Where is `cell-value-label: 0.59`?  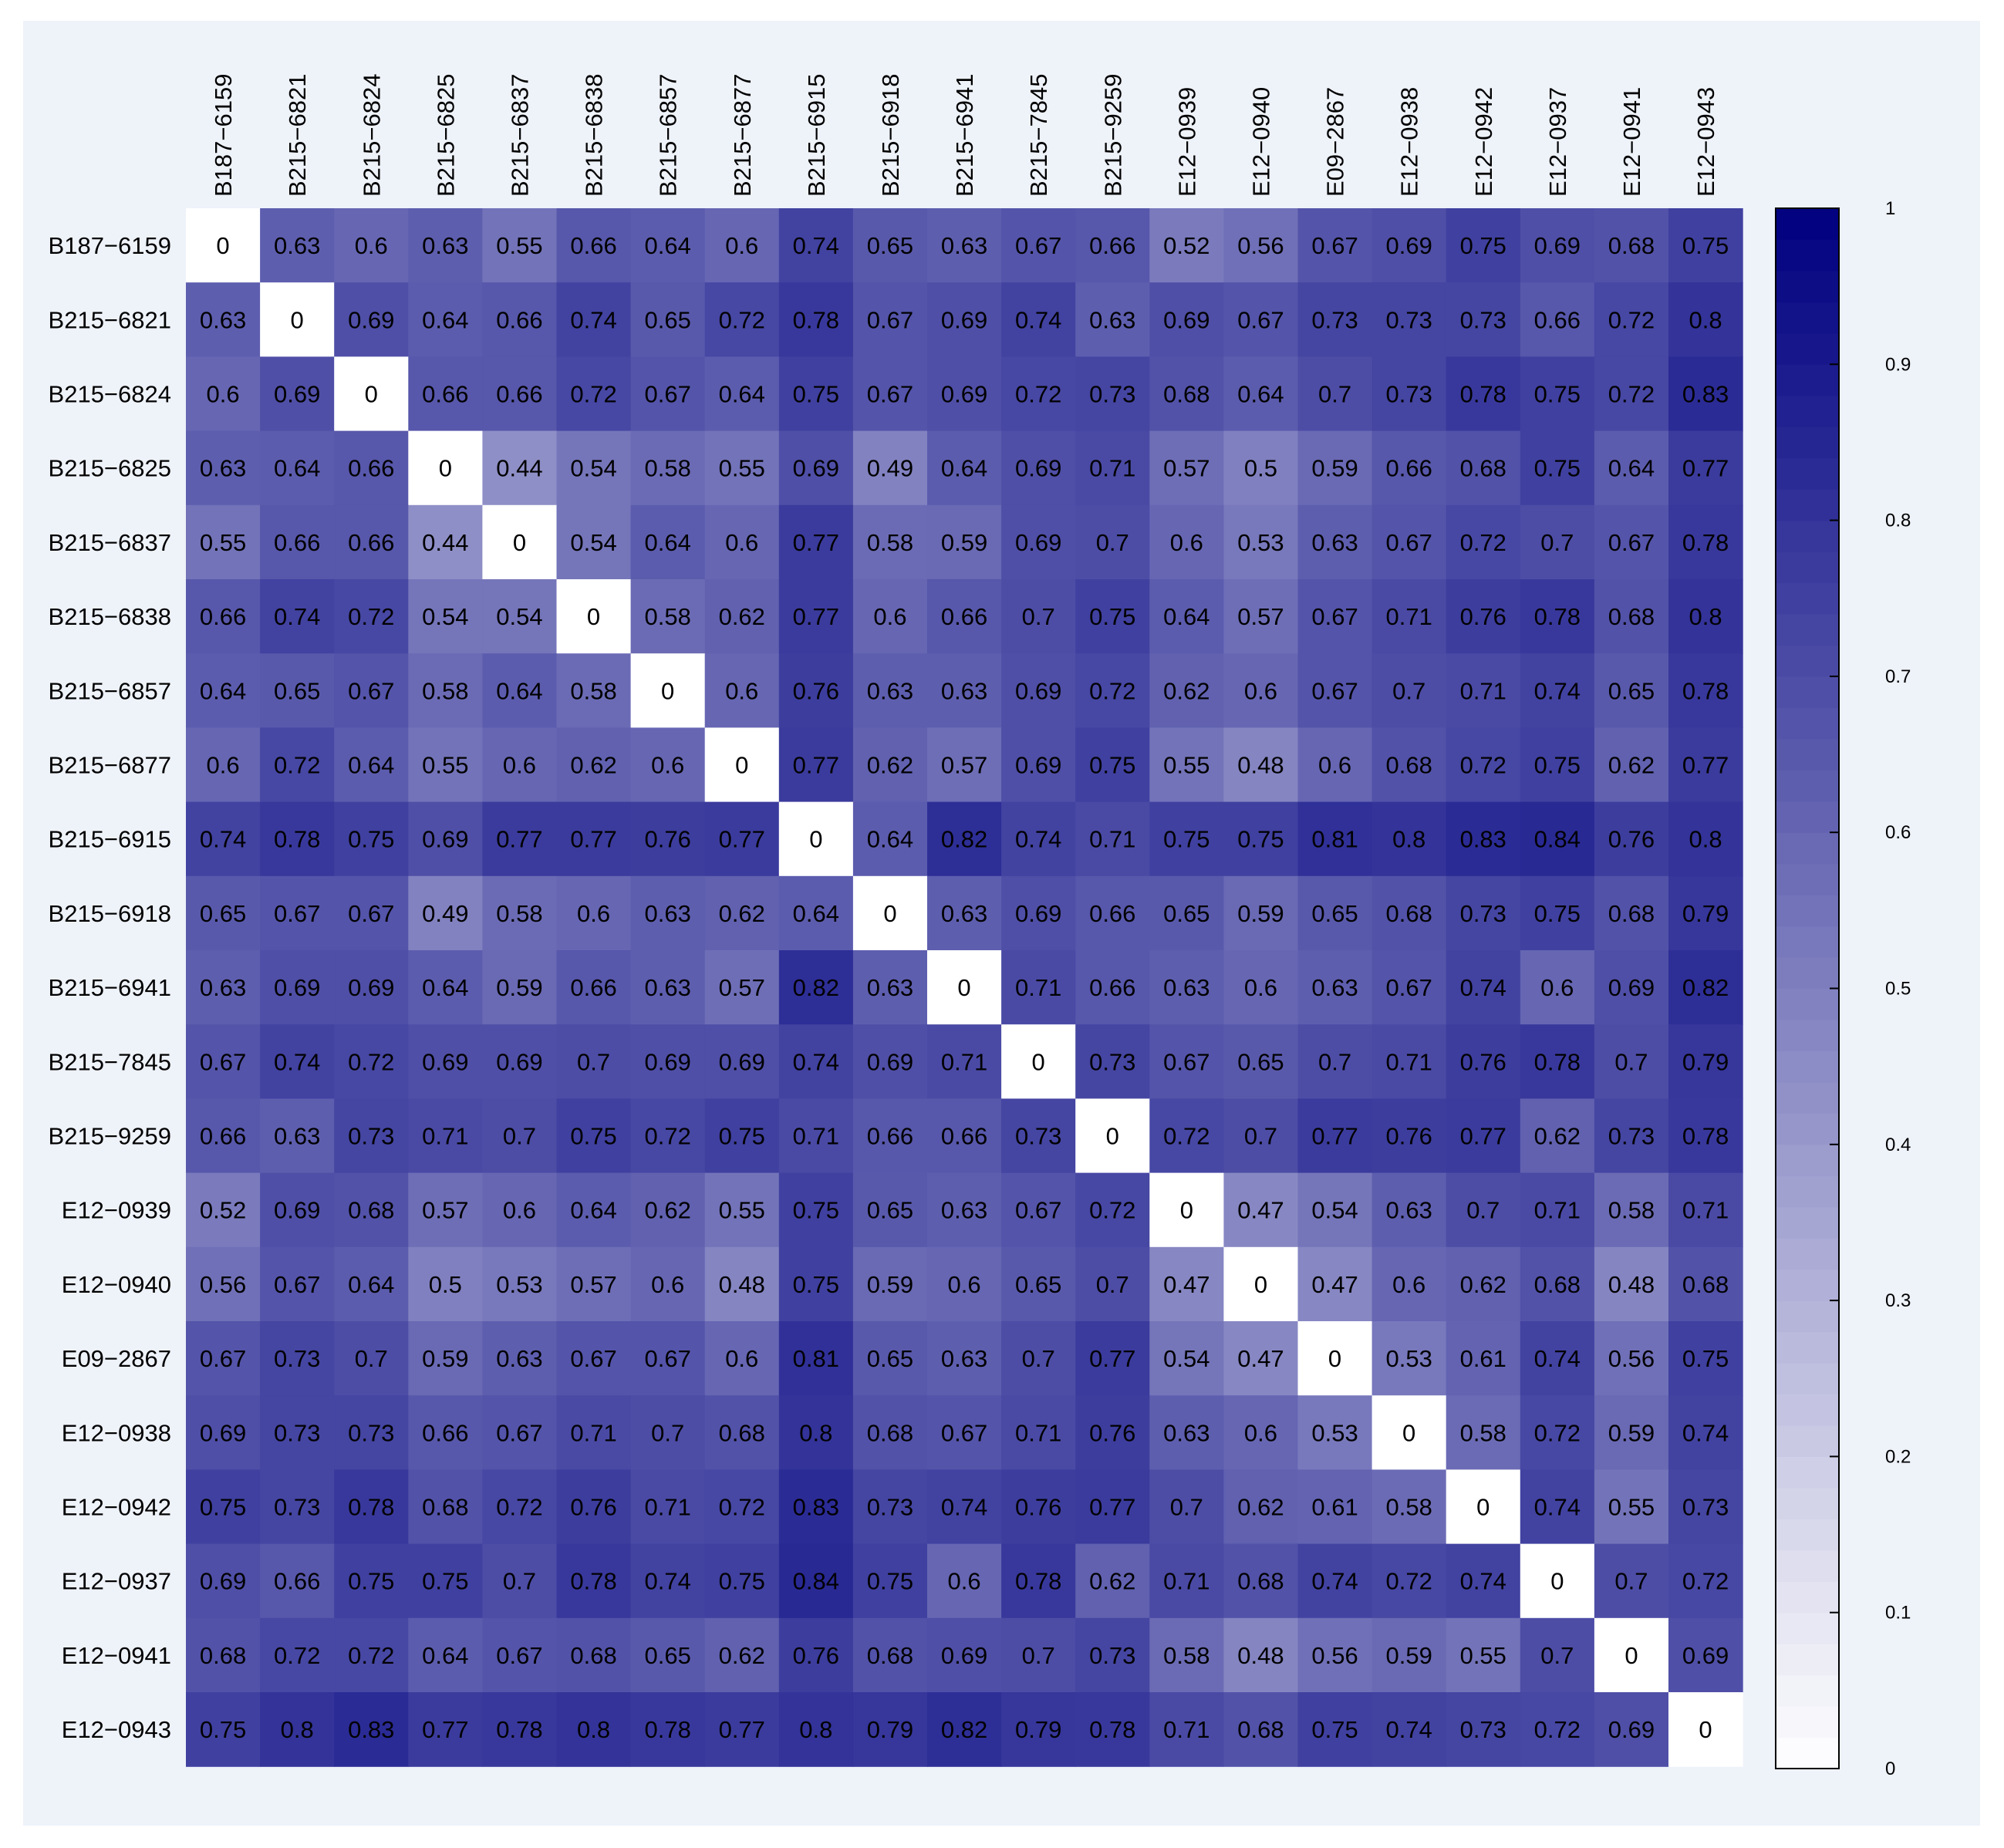 cell-value-label: 0.59 is located at coordinates (519, 987).